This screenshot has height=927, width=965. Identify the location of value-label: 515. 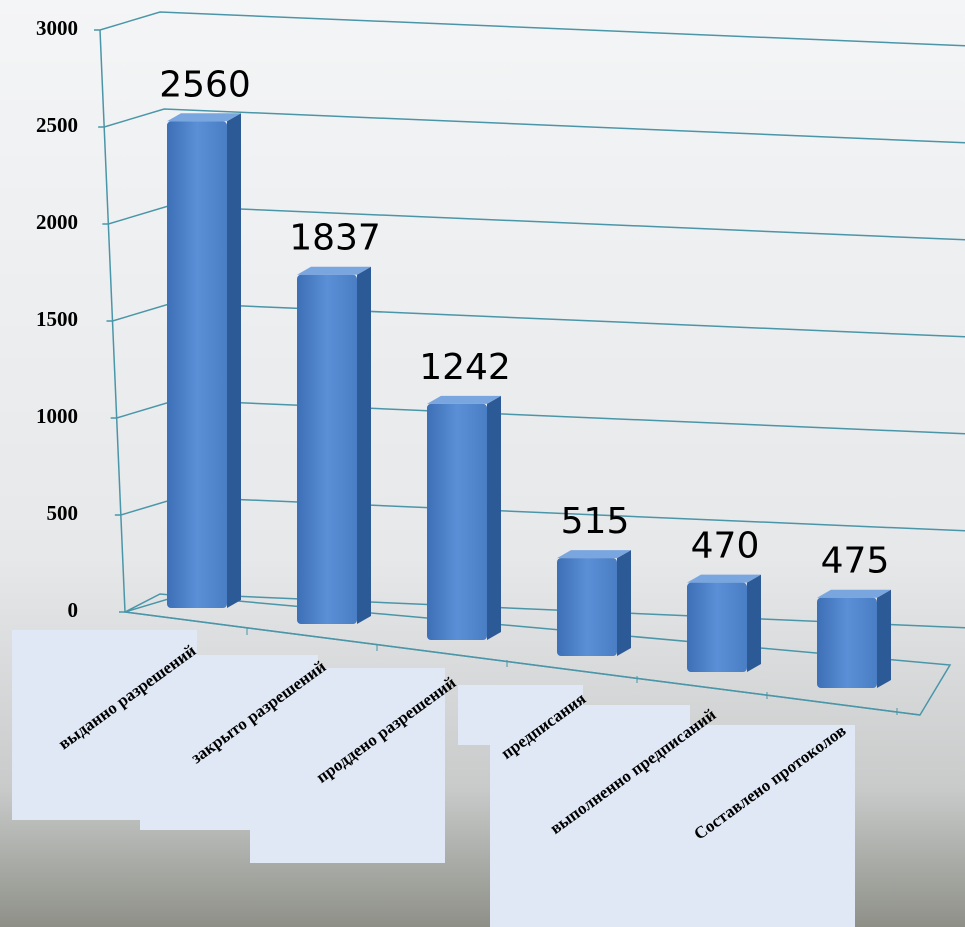
(595, 521).